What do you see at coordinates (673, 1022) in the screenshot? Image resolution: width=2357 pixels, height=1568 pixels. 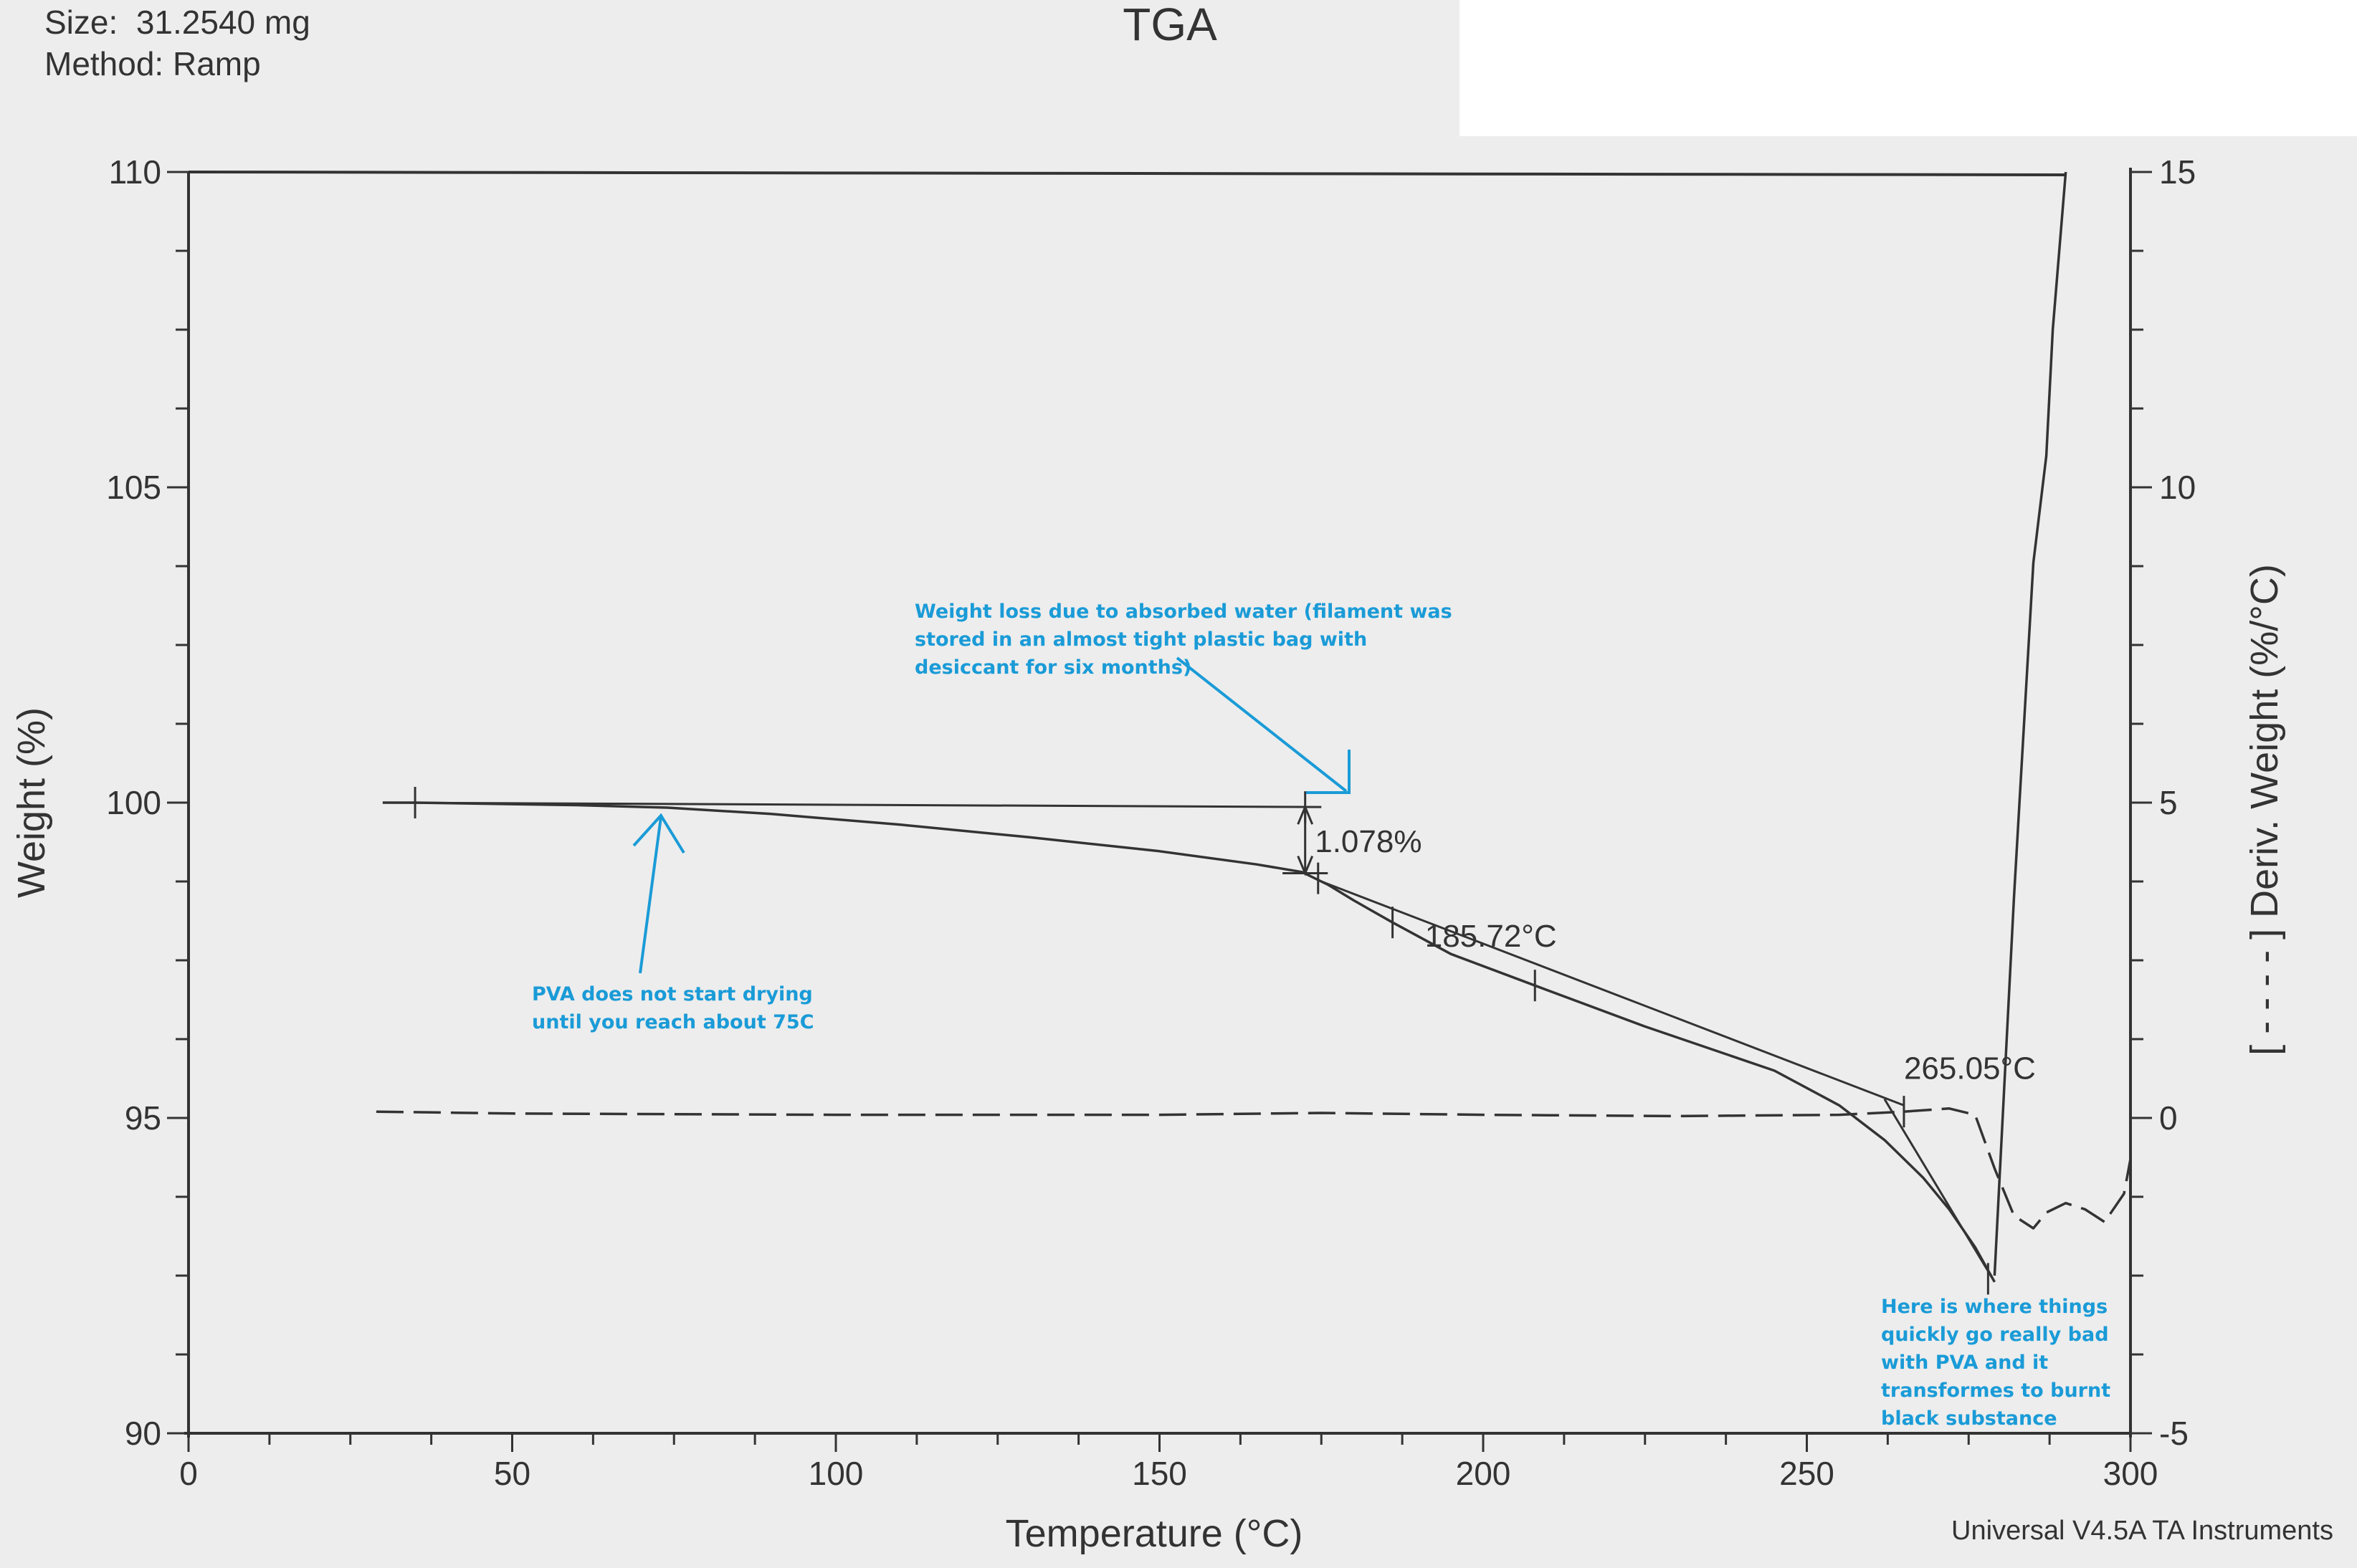 I see `note-line: until you reach about 75C` at bounding box center [673, 1022].